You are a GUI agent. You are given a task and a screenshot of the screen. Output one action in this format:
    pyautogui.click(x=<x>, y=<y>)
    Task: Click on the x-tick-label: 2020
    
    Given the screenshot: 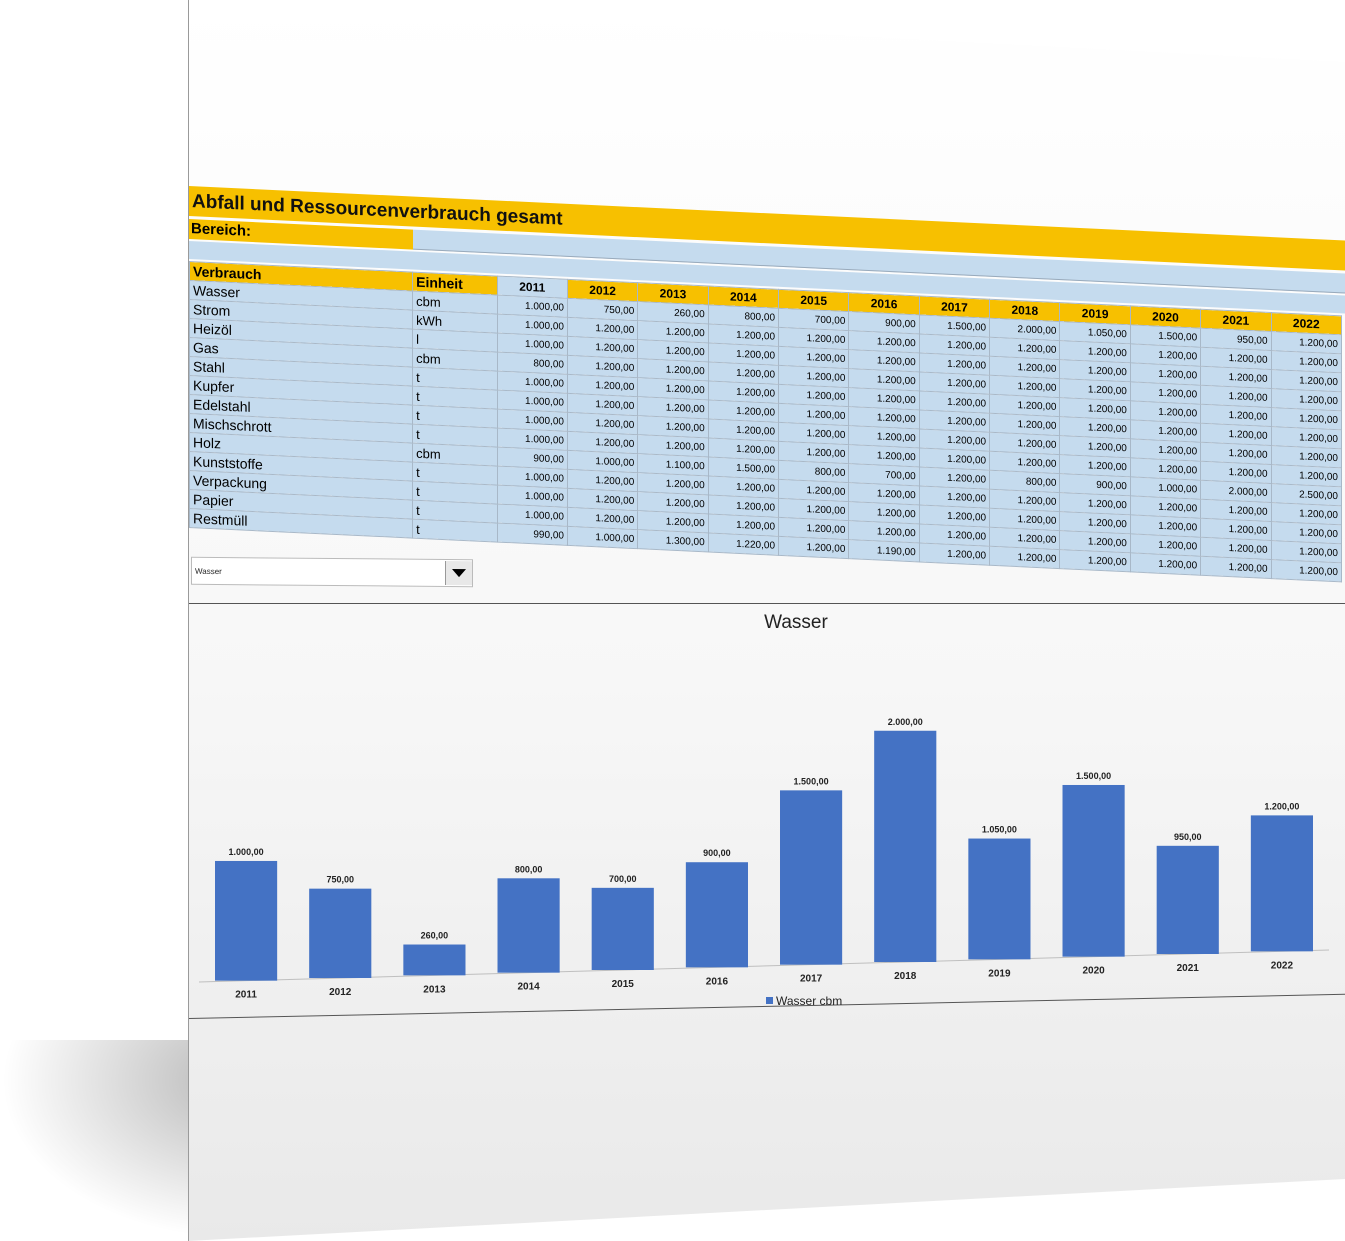 What is the action you would take?
    pyautogui.click(x=1093, y=971)
    